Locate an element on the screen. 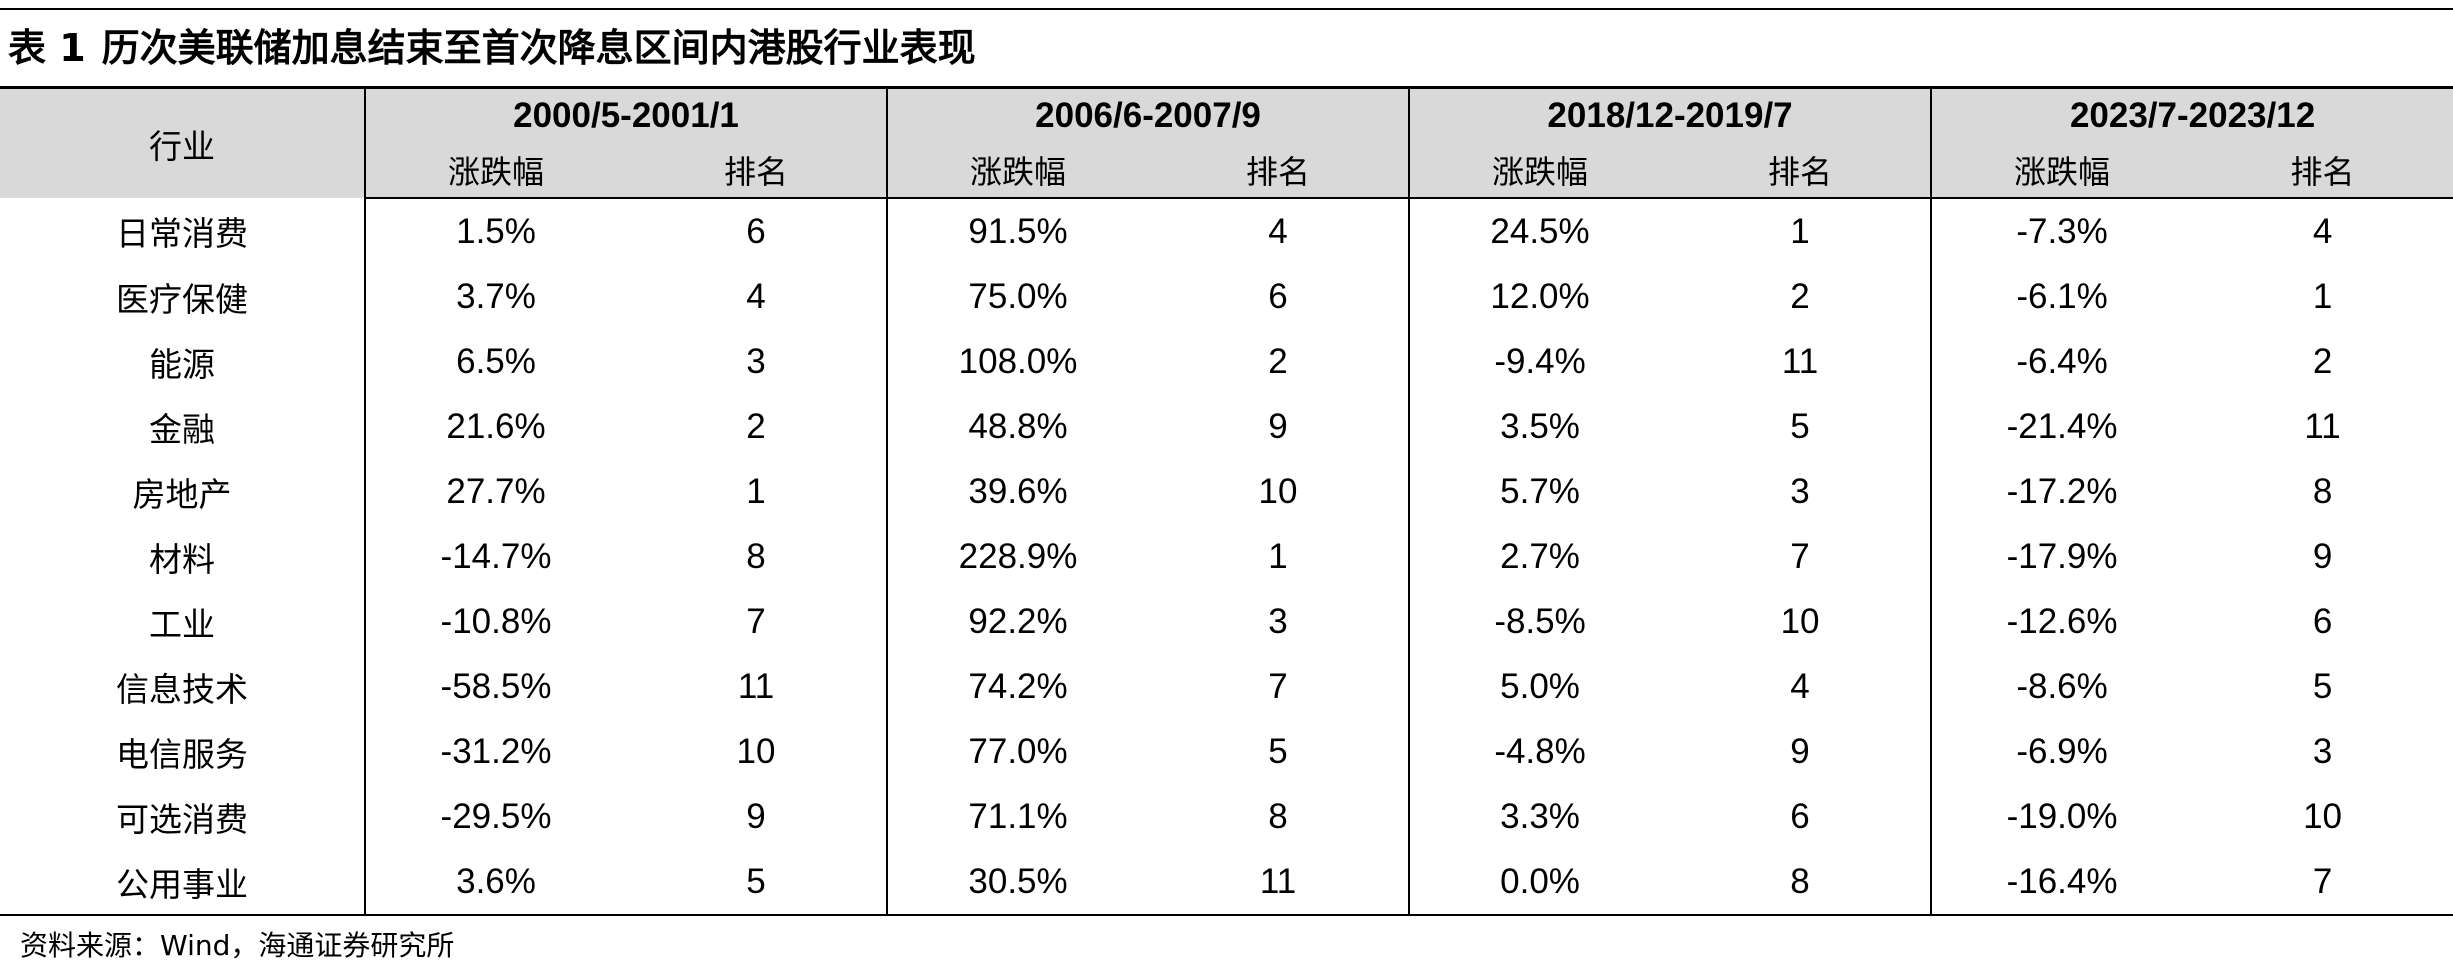  change-cell: 3.6% is located at coordinates (495, 882).